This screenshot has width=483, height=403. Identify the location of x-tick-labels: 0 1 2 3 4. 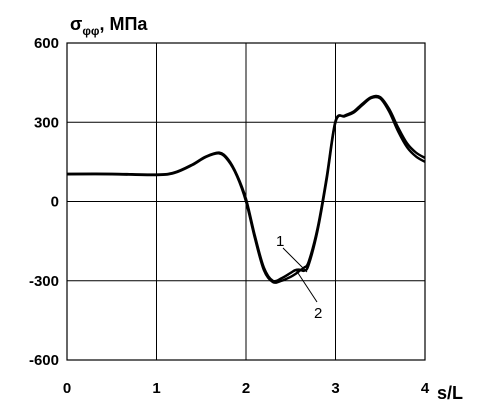
(246, 388).